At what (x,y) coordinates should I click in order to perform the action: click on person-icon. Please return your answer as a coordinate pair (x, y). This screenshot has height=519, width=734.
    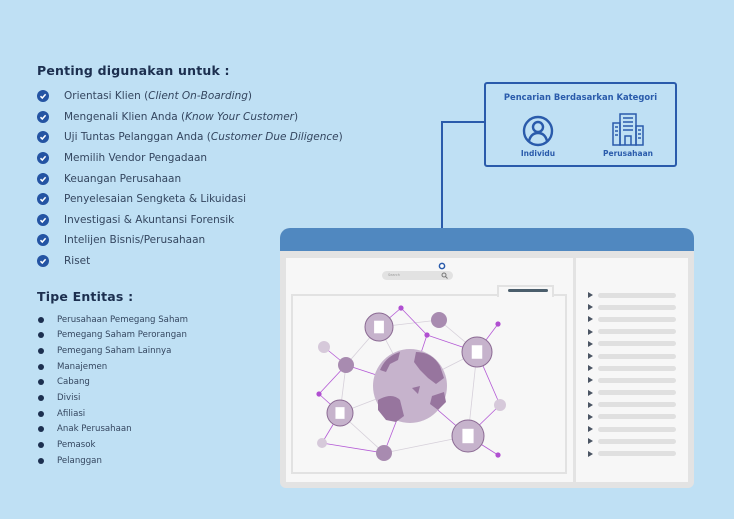
    Looking at the image, I should click on (538, 131).